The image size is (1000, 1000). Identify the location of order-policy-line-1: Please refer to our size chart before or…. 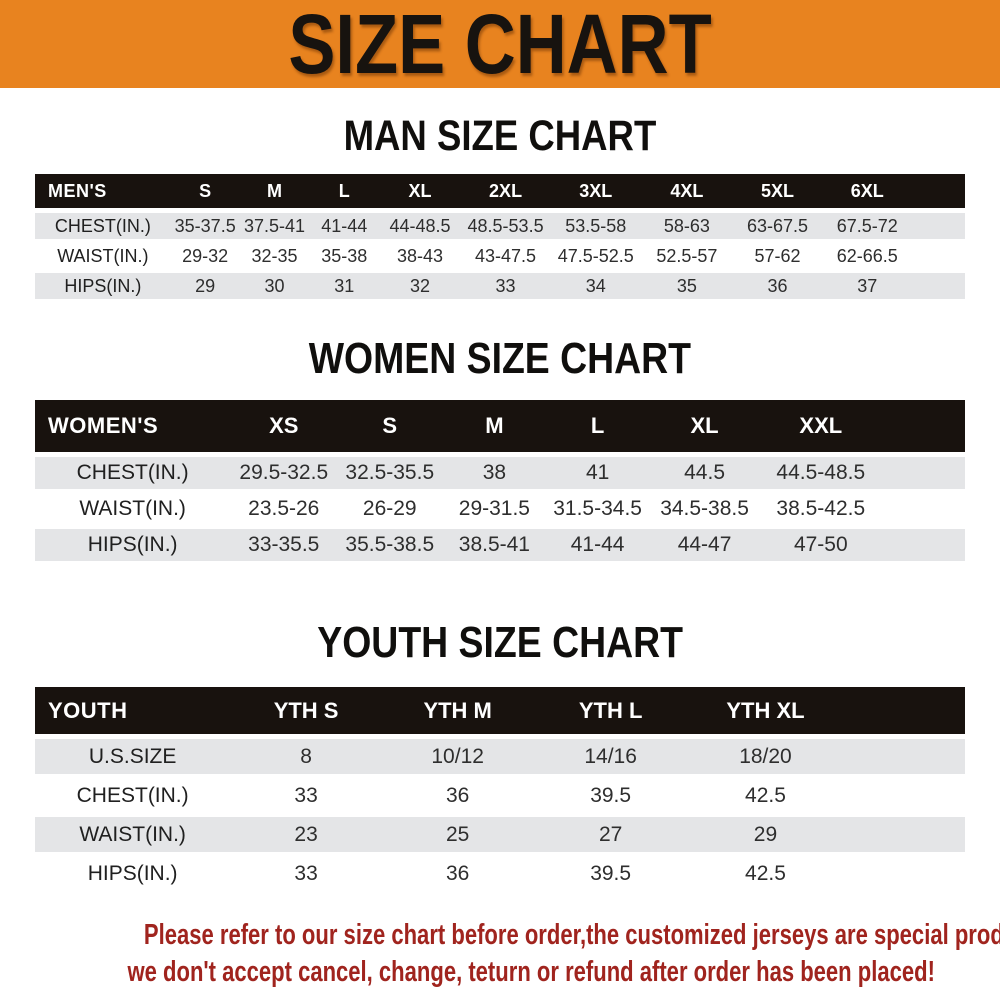
(571, 935).